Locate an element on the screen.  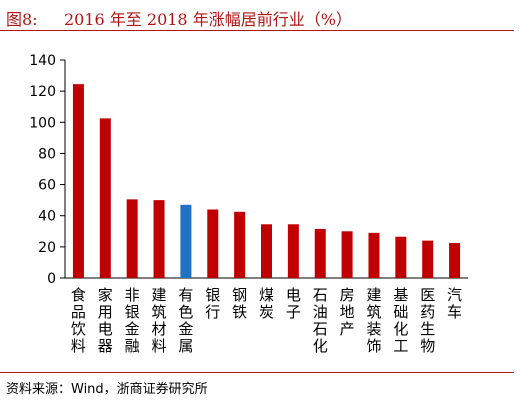
category-label: 石油石化 is located at coordinates (320, 320).